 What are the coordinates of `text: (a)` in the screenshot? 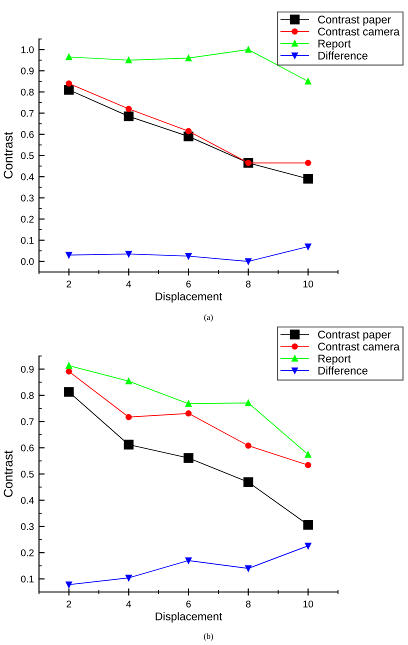 It's located at (208, 318).